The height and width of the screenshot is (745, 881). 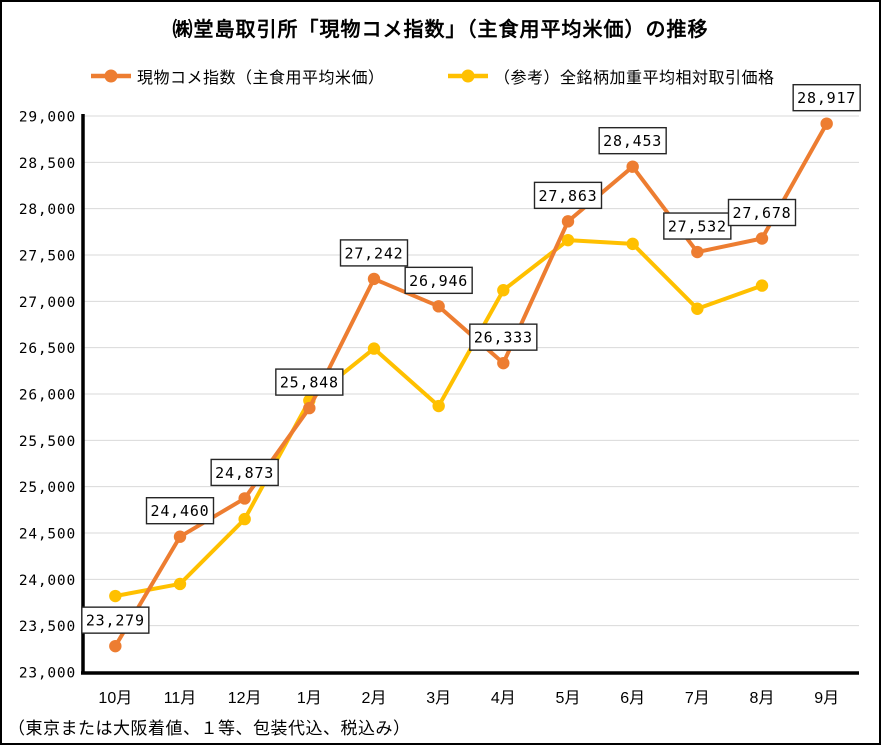 What do you see at coordinates (245, 698) in the screenshot?
I see `x-axis-month-label: 12月` at bounding box center [245, 698].